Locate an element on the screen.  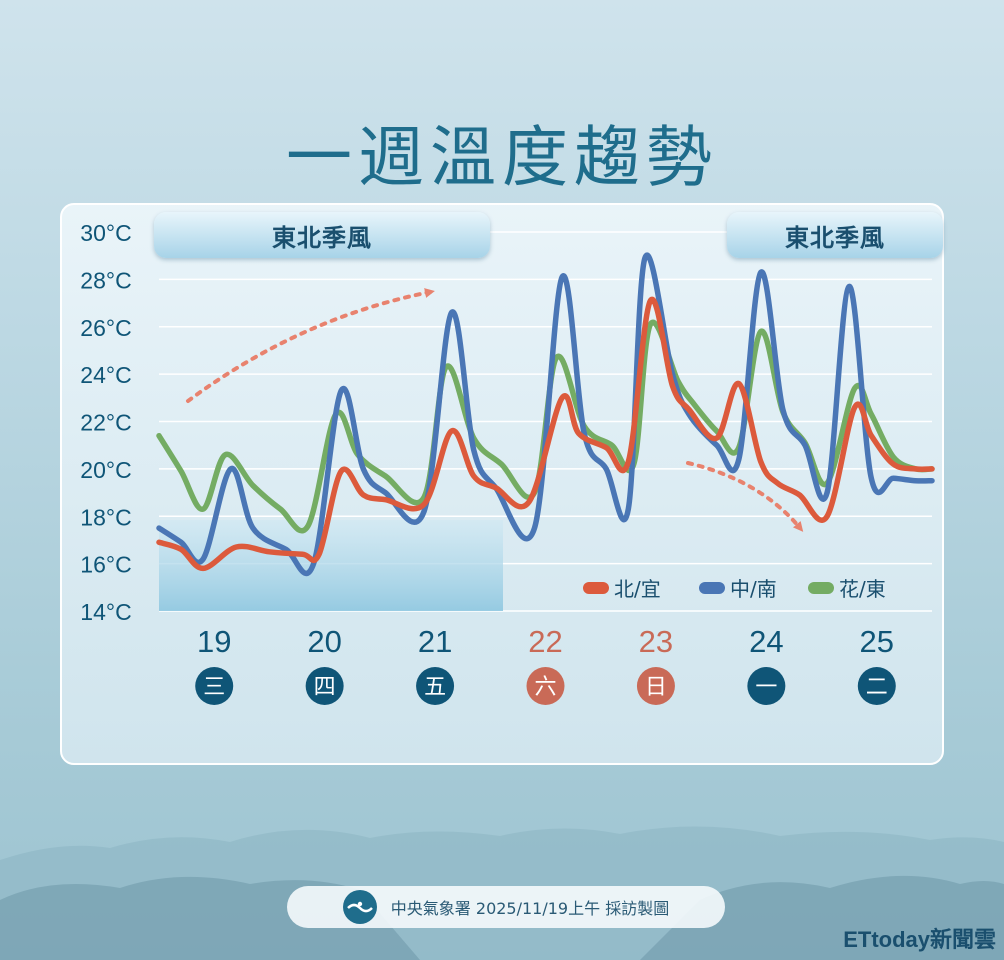
legend-label: 花/東 is located at coordinates (862, 589).